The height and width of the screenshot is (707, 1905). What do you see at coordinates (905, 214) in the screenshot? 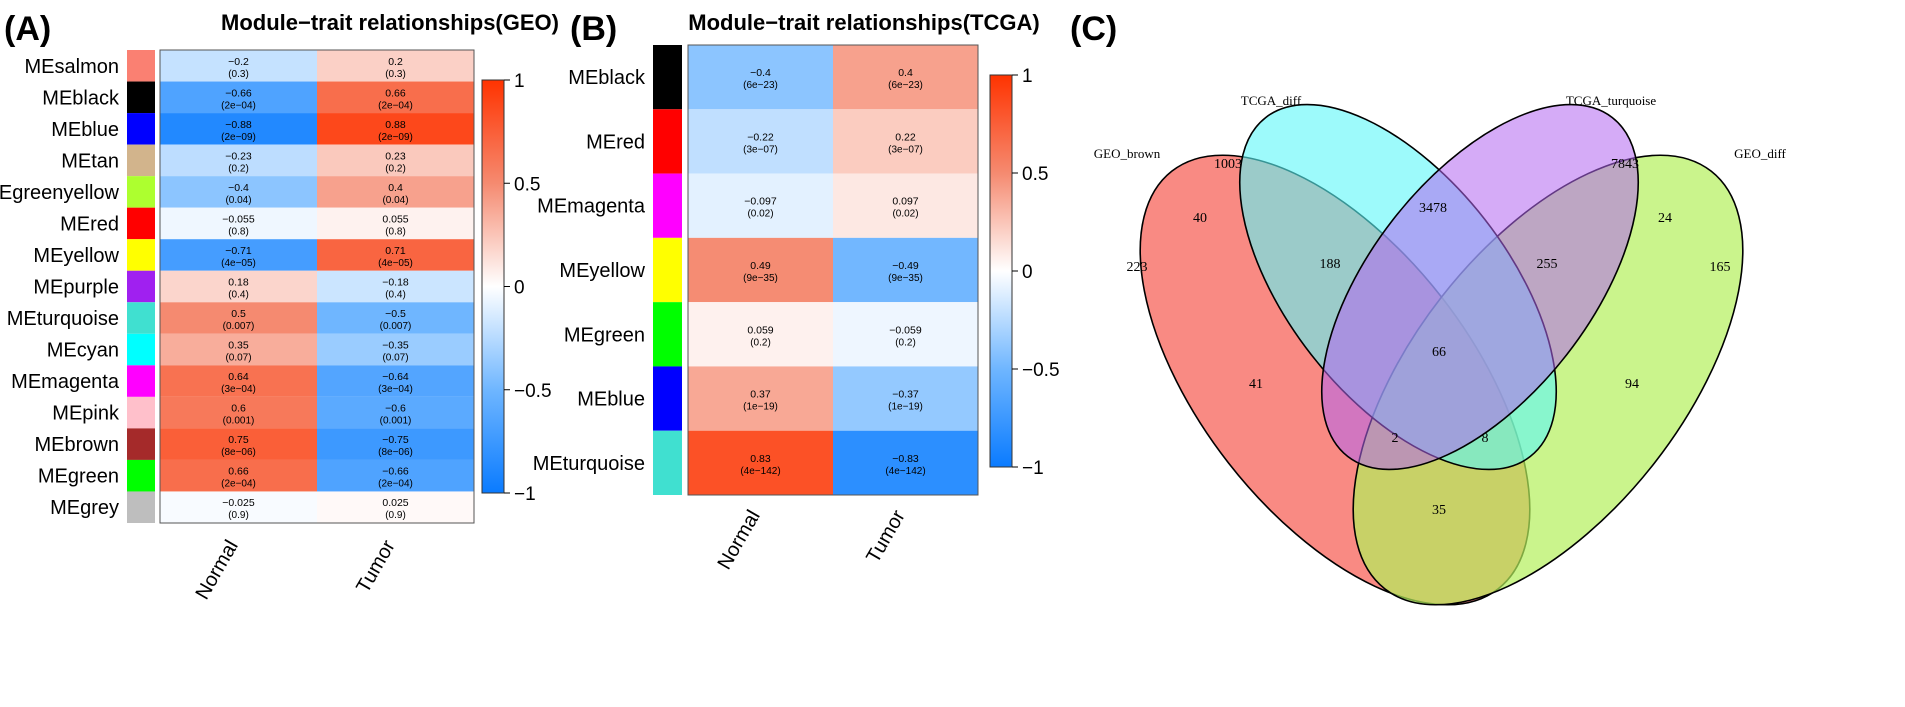
I see `cell-pvalue: (0.02)` at bounding box center [905, 214].